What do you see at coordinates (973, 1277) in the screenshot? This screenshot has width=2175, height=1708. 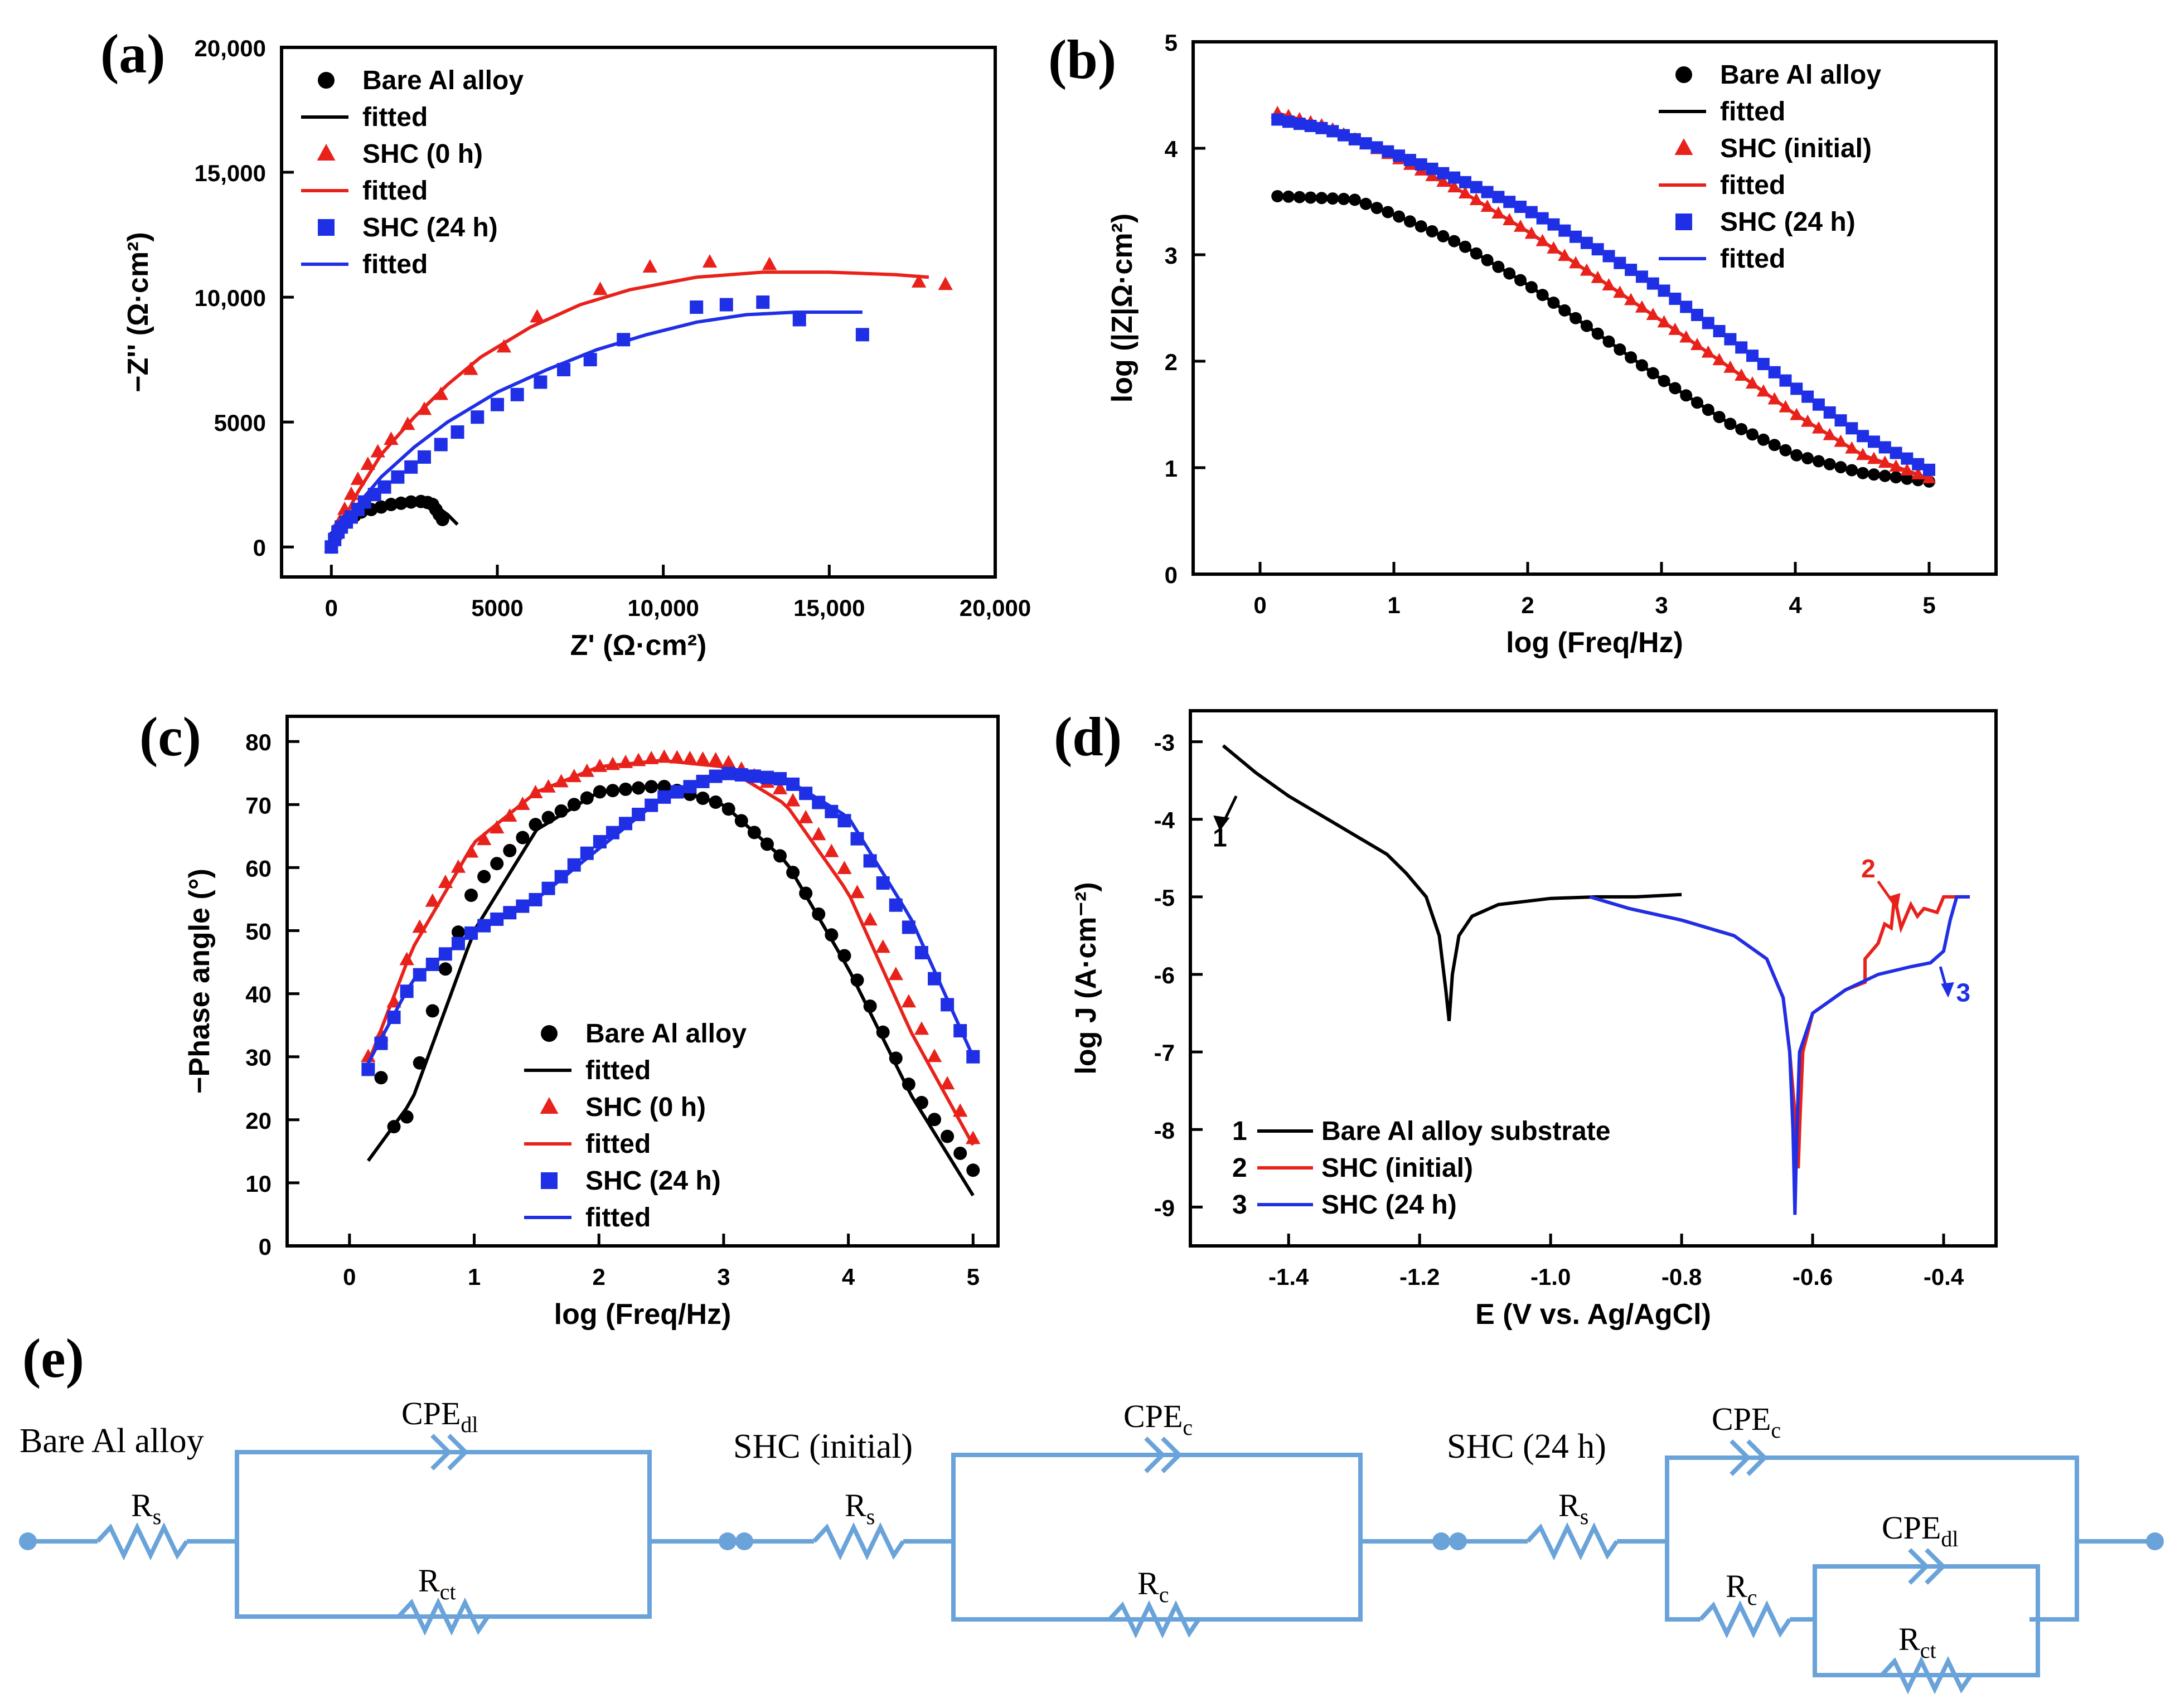 I see `x-tick-label: 5` at bounding box center [973, 1277].